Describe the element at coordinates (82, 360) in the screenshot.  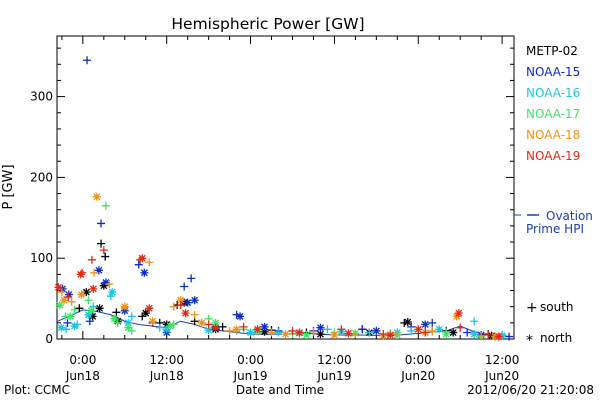
I see `x-tick-label-time: 0:00` at that location.